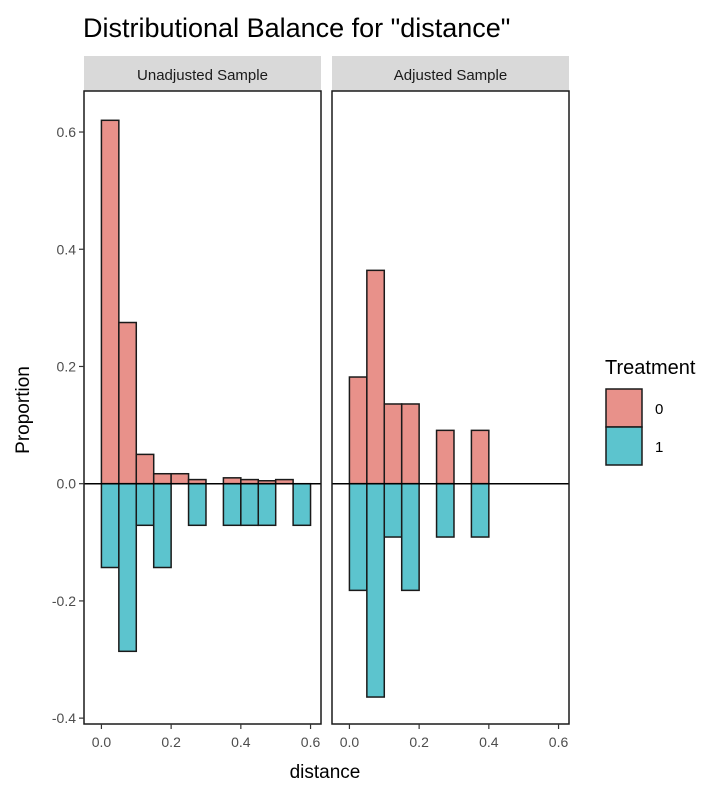  Describe the element at coordinates (67, 132) in the screenshot. I see `y-tick-label: 0.6` at that location.